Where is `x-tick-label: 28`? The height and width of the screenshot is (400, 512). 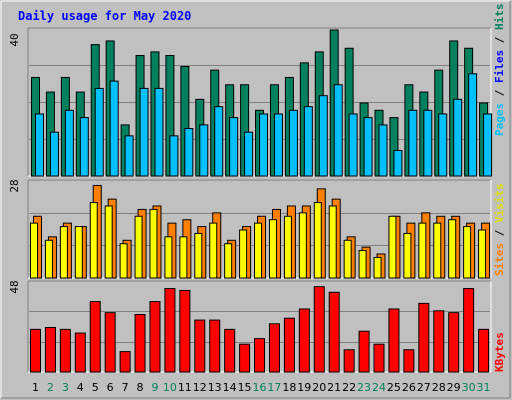 x-tick-label: 28 is located at coordinates (439, 387).